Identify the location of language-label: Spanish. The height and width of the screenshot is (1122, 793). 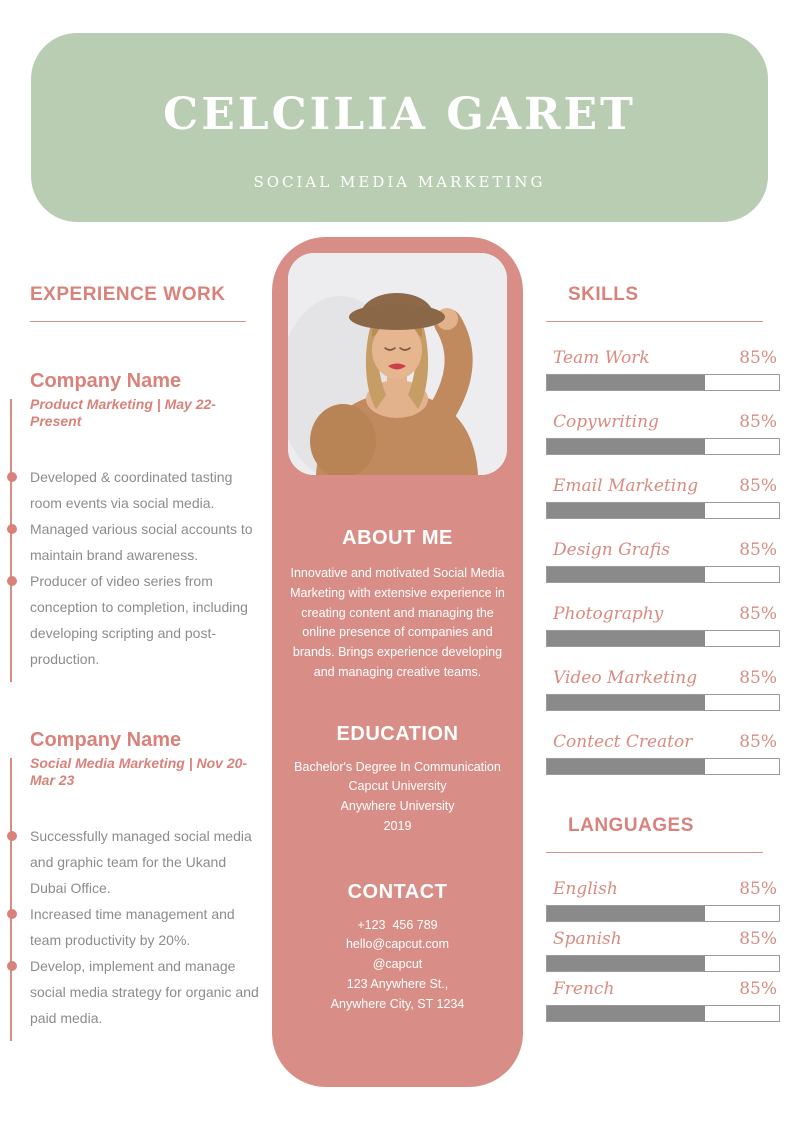
(587, 939).